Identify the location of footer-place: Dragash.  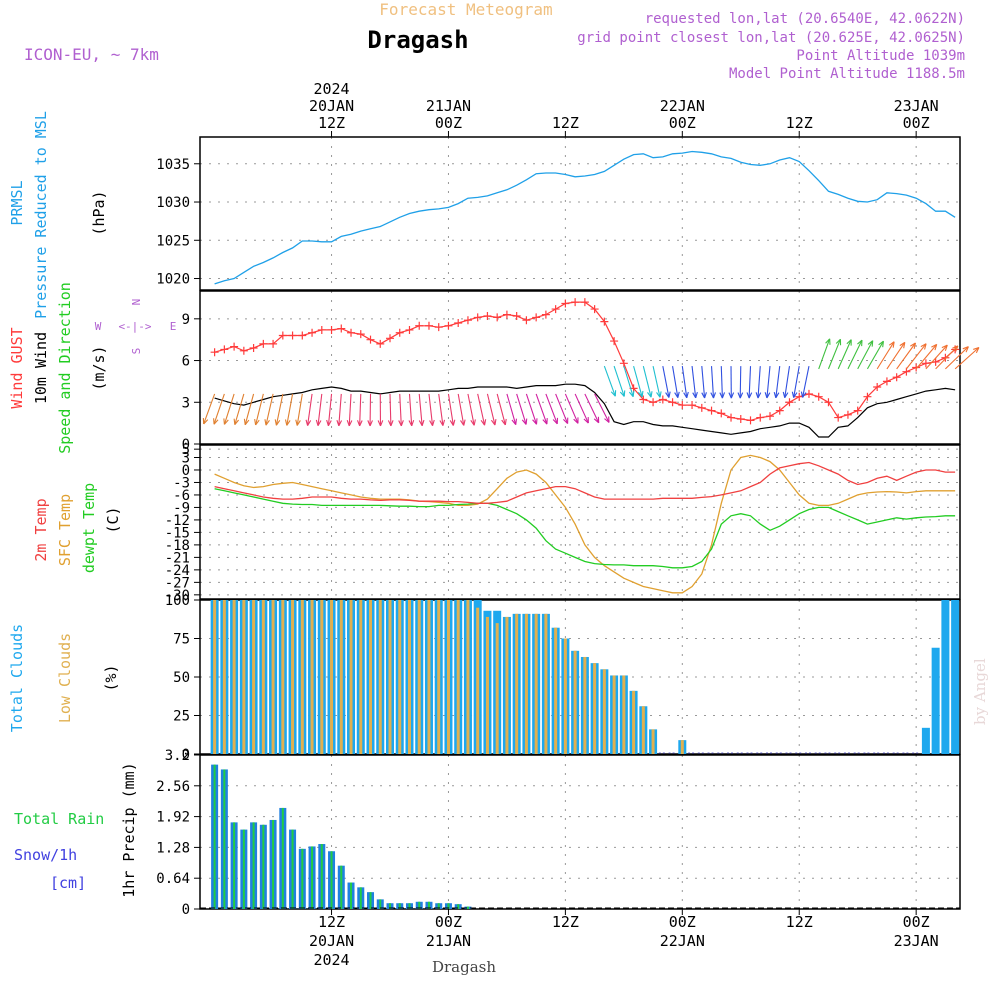
(464, 967).